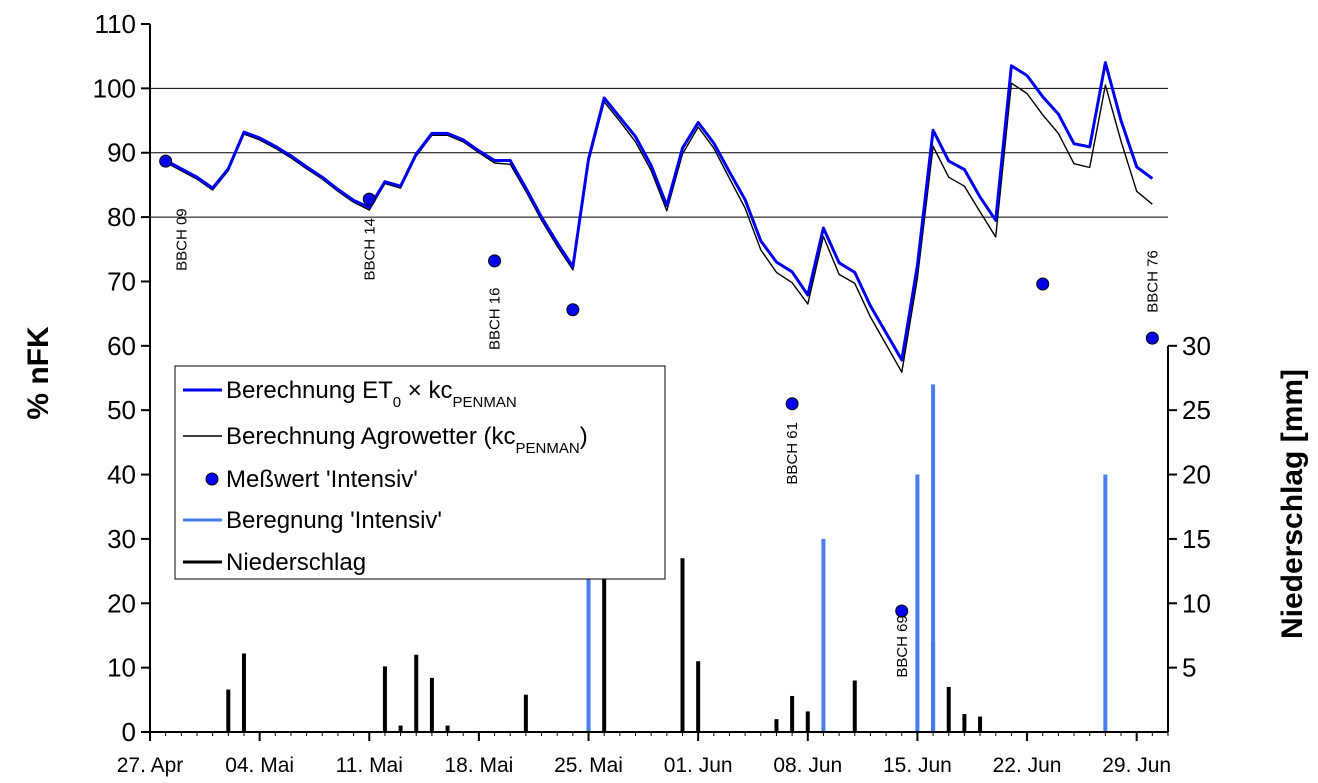 This screenshot has width=1318, height=783. What do you see at coordinates (792, 453) in the screenshot?
I see `bbch-annotation: BBCH 61` at bounding box center [792, 453].